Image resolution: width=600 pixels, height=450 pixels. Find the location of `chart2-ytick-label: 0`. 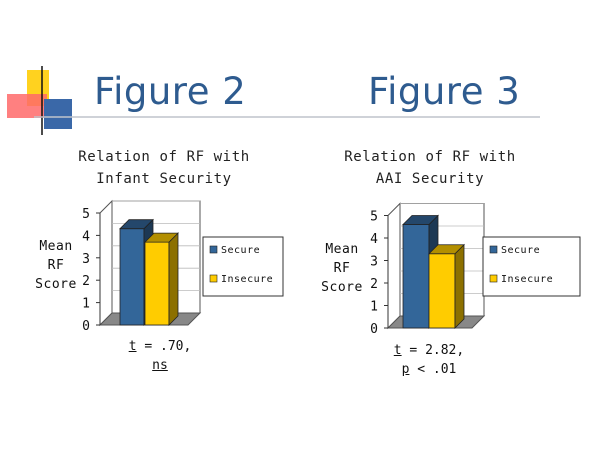

chart2-ytick-label: 0 is located at coordinates (374, 329).